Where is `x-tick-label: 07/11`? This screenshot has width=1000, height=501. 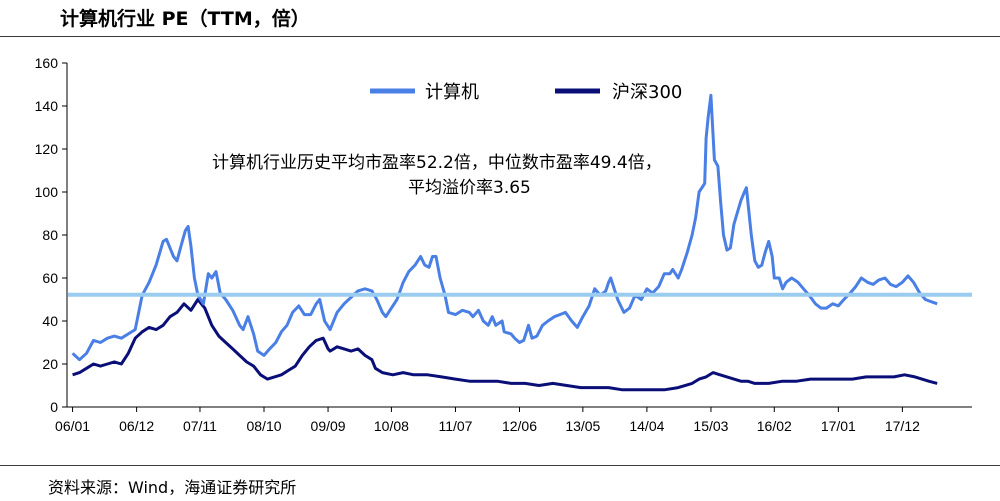
x-tick-label: 07/11 is located at coordinates (200, 426).